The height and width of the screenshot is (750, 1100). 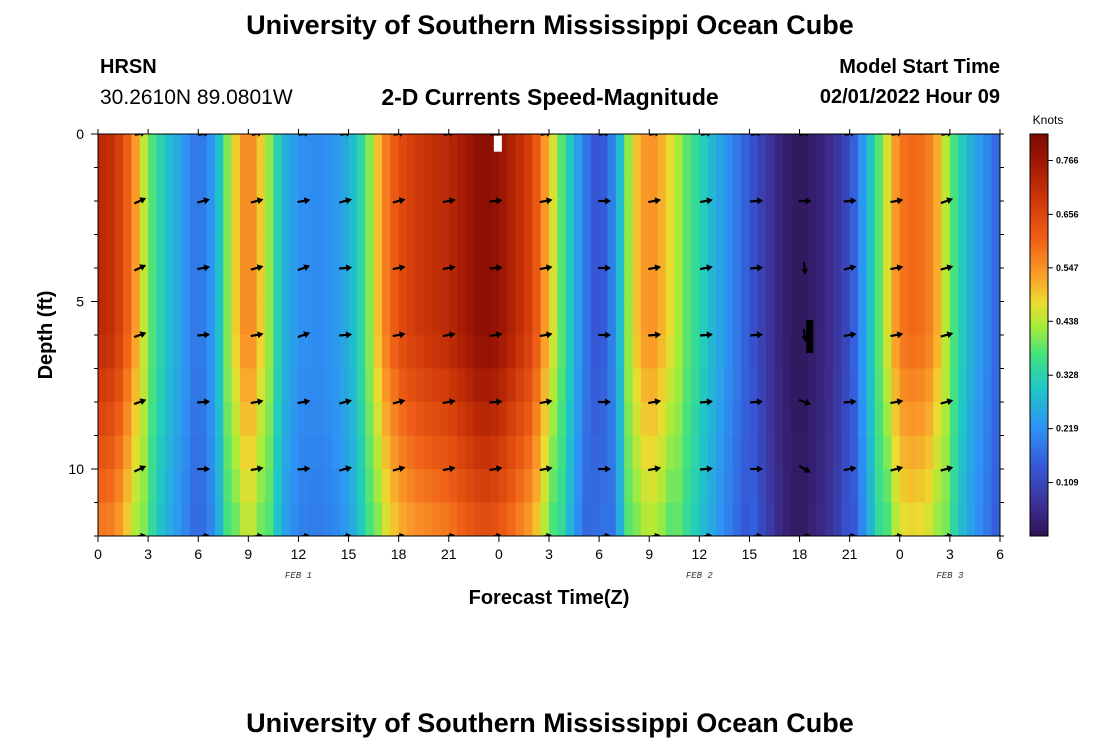 What do you see at coordinates (850, 554) in the screenshot?
I see `x-tick-label: 21` at bounding box center [850, 554].